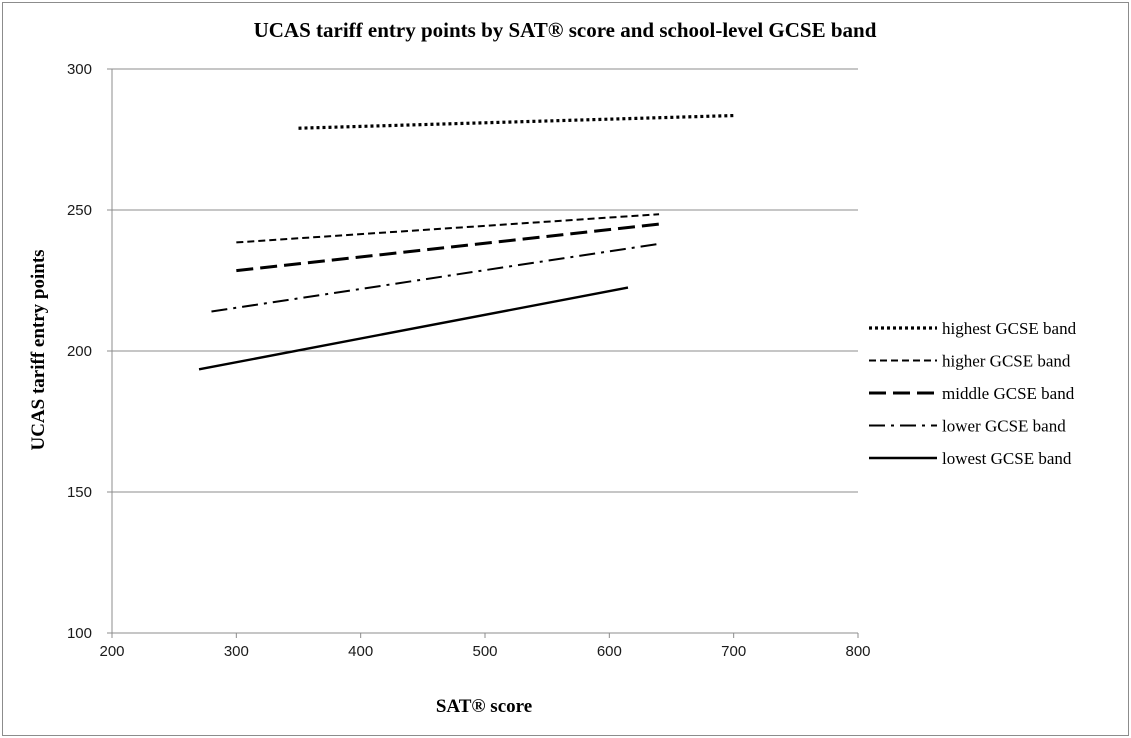  I want to click on y-tick-labels: 100 150 200 250 300, so click(89, 351).